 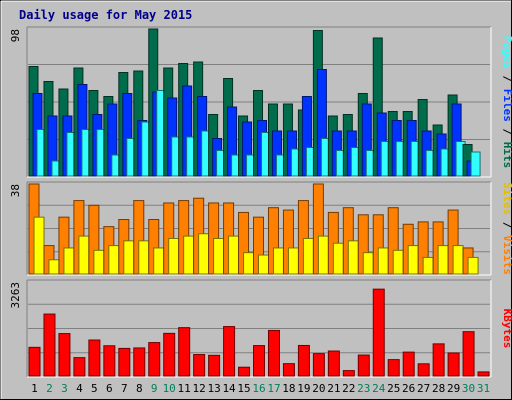 I want to click on day-label-3: 3, so click(x=64, y=388).